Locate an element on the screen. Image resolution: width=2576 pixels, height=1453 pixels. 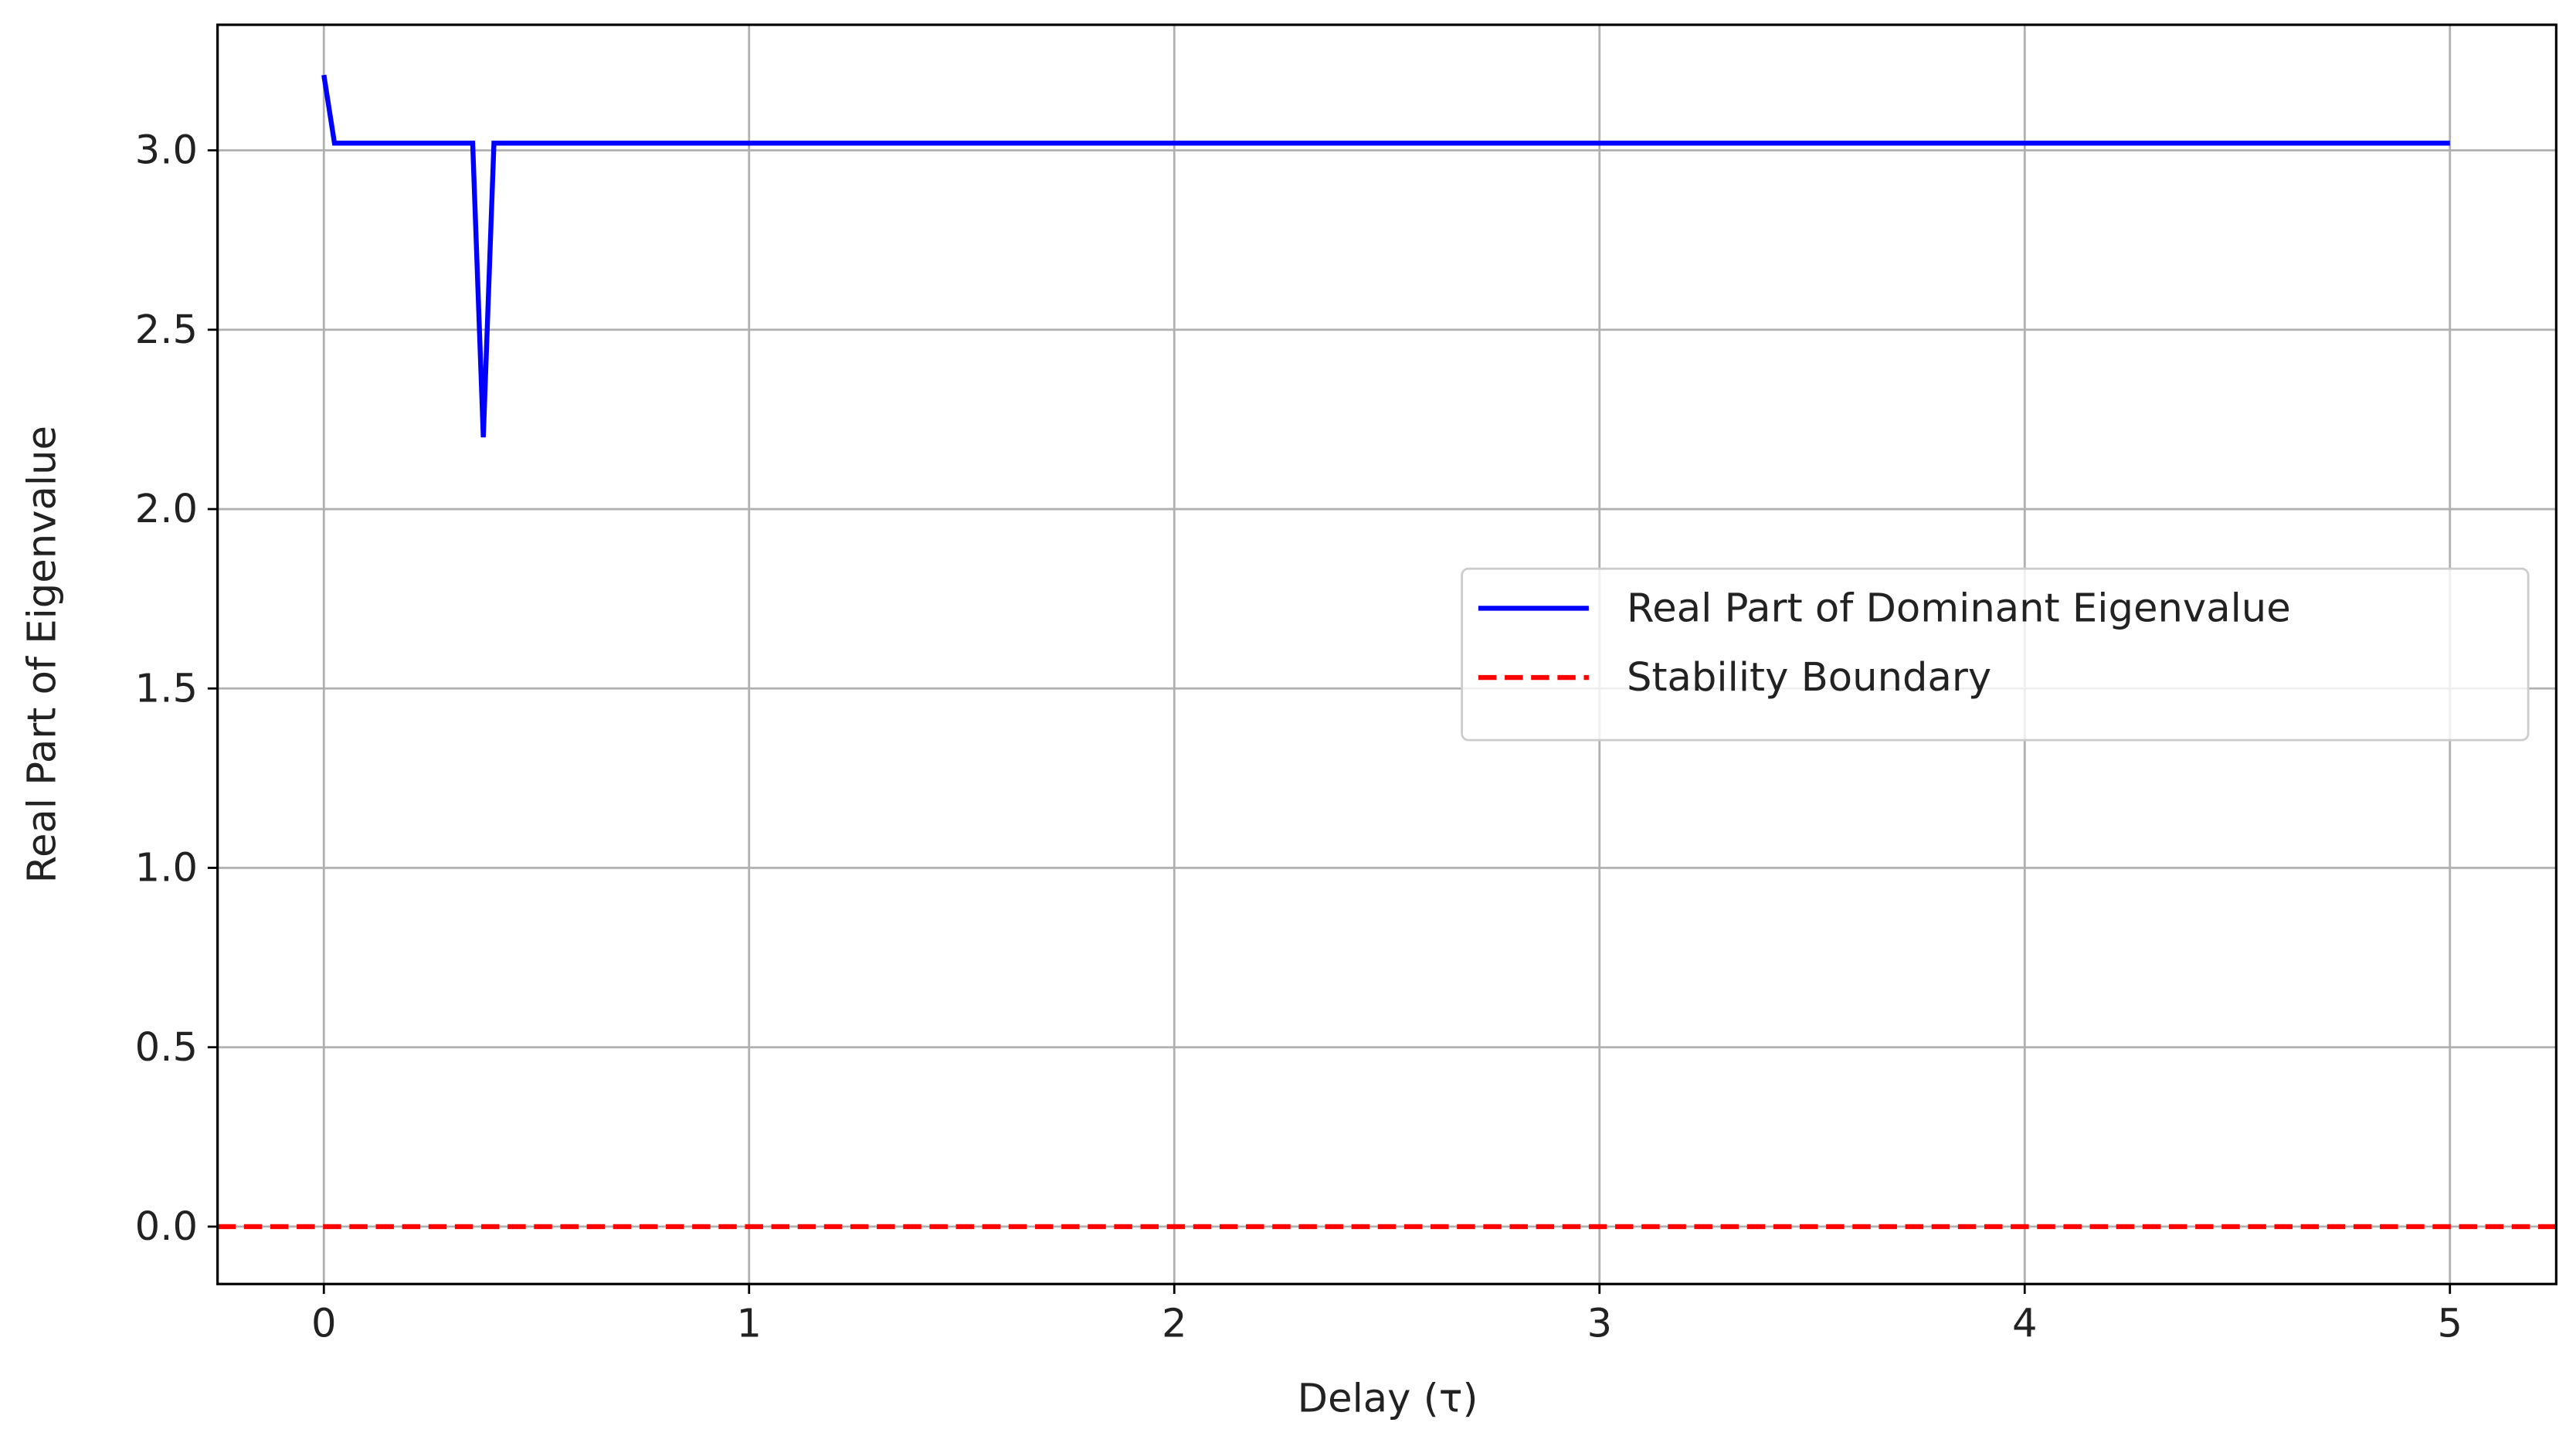
y-tick-label: 1.5 is located at coordinates (166, 688).